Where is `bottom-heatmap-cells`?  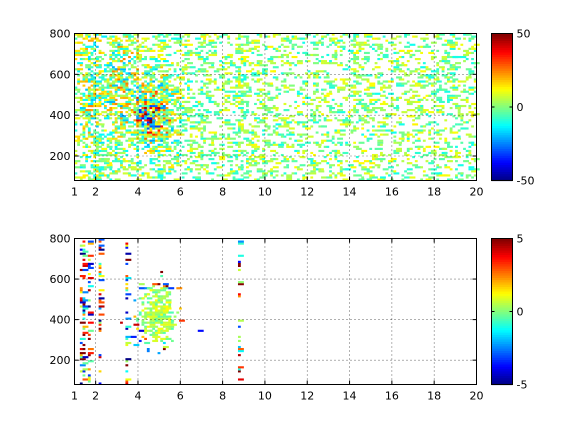
bottom-heatmap-cells is located at coordinates (161, 311).